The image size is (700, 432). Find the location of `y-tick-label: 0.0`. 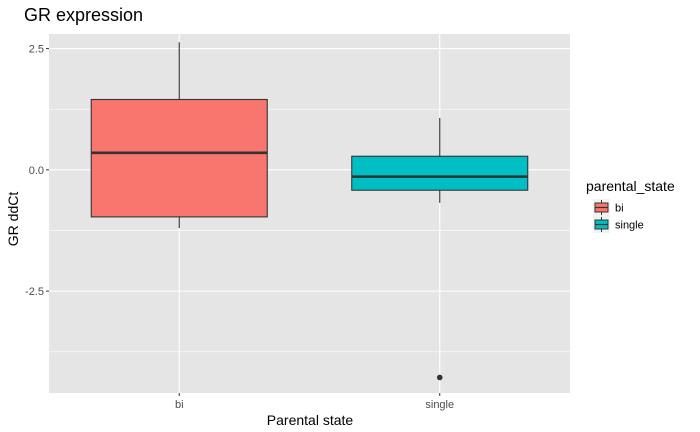

y-tick-label: 0.0 is located at coordinates (36, 171).